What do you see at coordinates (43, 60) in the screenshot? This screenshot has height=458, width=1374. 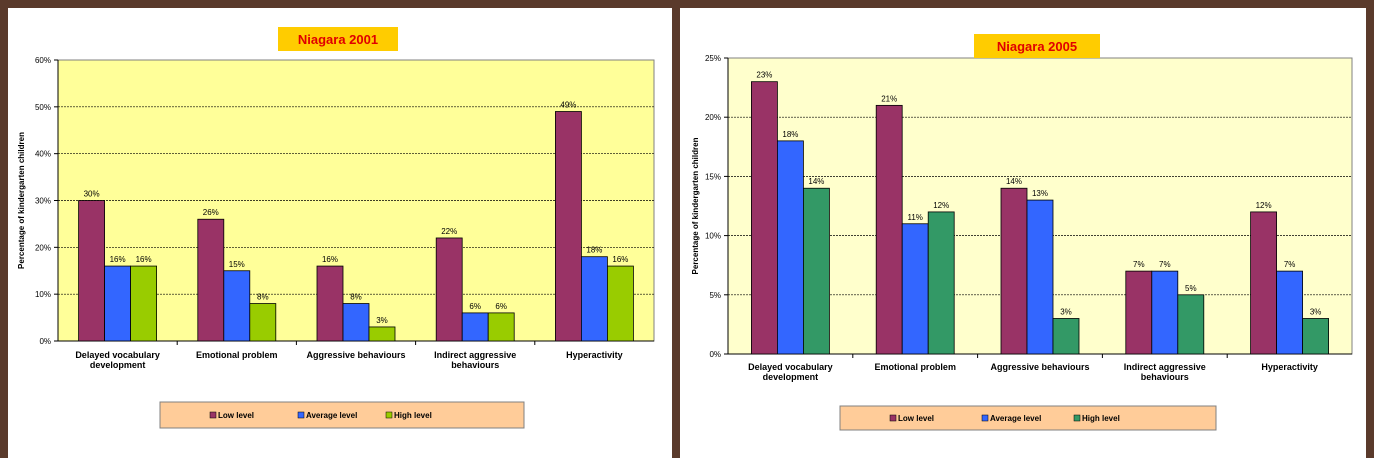 I see `y-tick-label: 60%` at bounding box center [43, 60].